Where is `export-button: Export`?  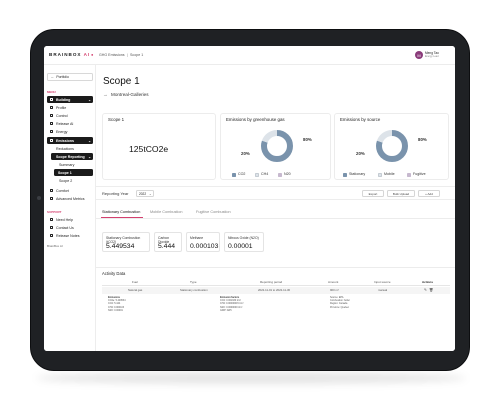 export-button: Export is located at coordinates (373, 193).